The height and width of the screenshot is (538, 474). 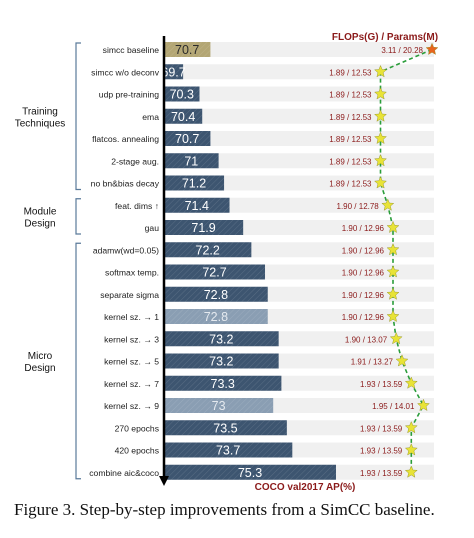 I want to click on category-label: 420 epochs, so click(x=137, y=451).